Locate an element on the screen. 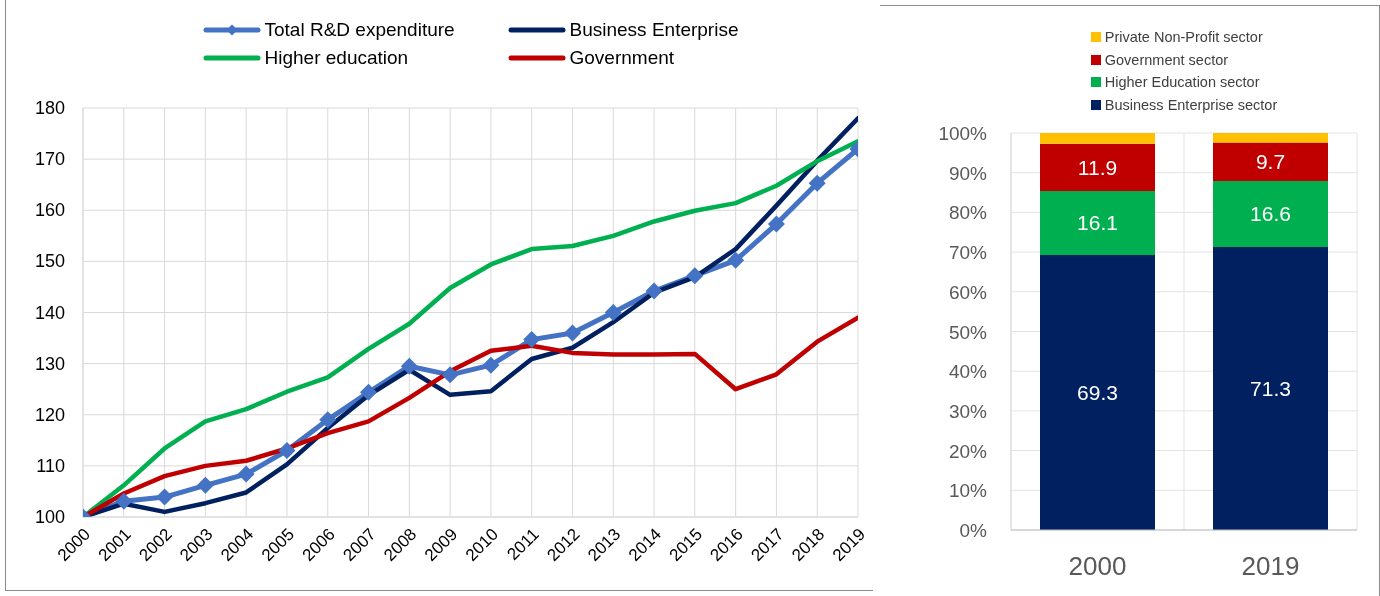 The width and height of the screenshot is (1380, 596). y-tick-label: 140 is located at coordinates (49, 312).